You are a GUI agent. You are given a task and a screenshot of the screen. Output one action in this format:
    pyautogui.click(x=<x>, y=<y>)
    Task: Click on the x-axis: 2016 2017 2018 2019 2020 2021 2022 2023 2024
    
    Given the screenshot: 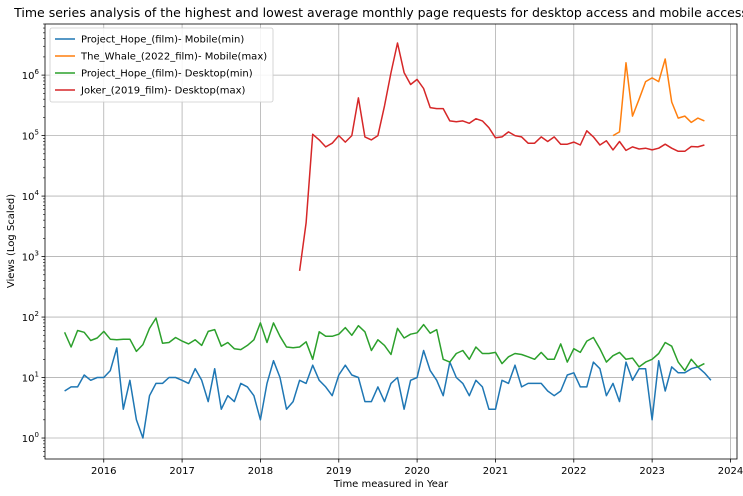 What is the action you would take?
    pyautogui.click(x=417, y=468)
    